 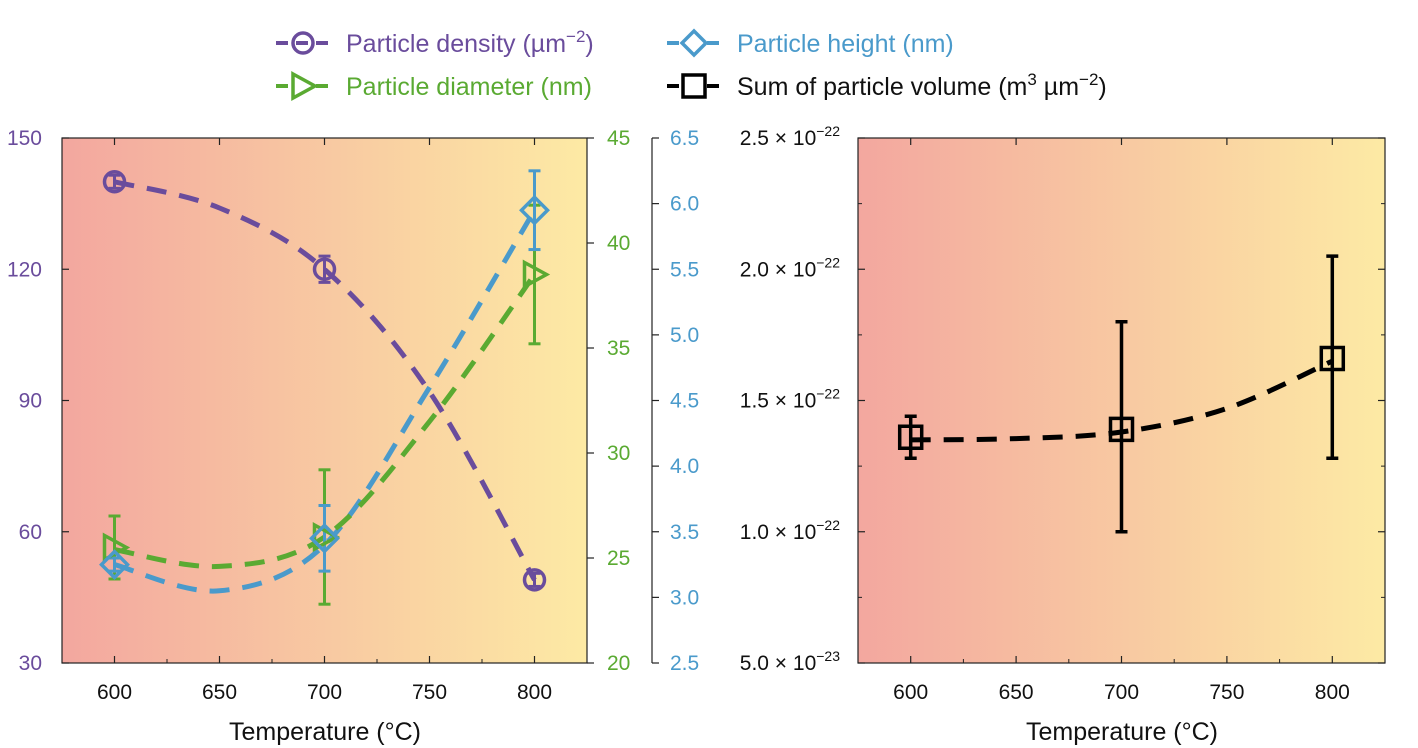 What do you see at coordinates (684, 663) in the screenshot?
I see `left-height-tick-label: 2.5` at bounding box center [684, 663].